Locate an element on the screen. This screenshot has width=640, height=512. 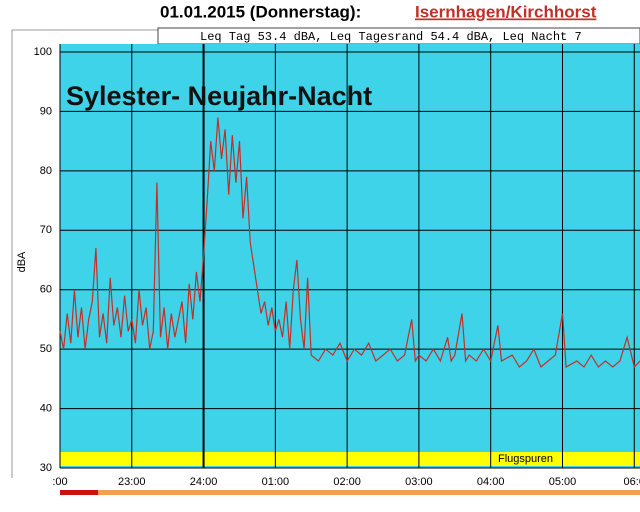
y-tick-label: 30 is located at coordinates (46, 468).